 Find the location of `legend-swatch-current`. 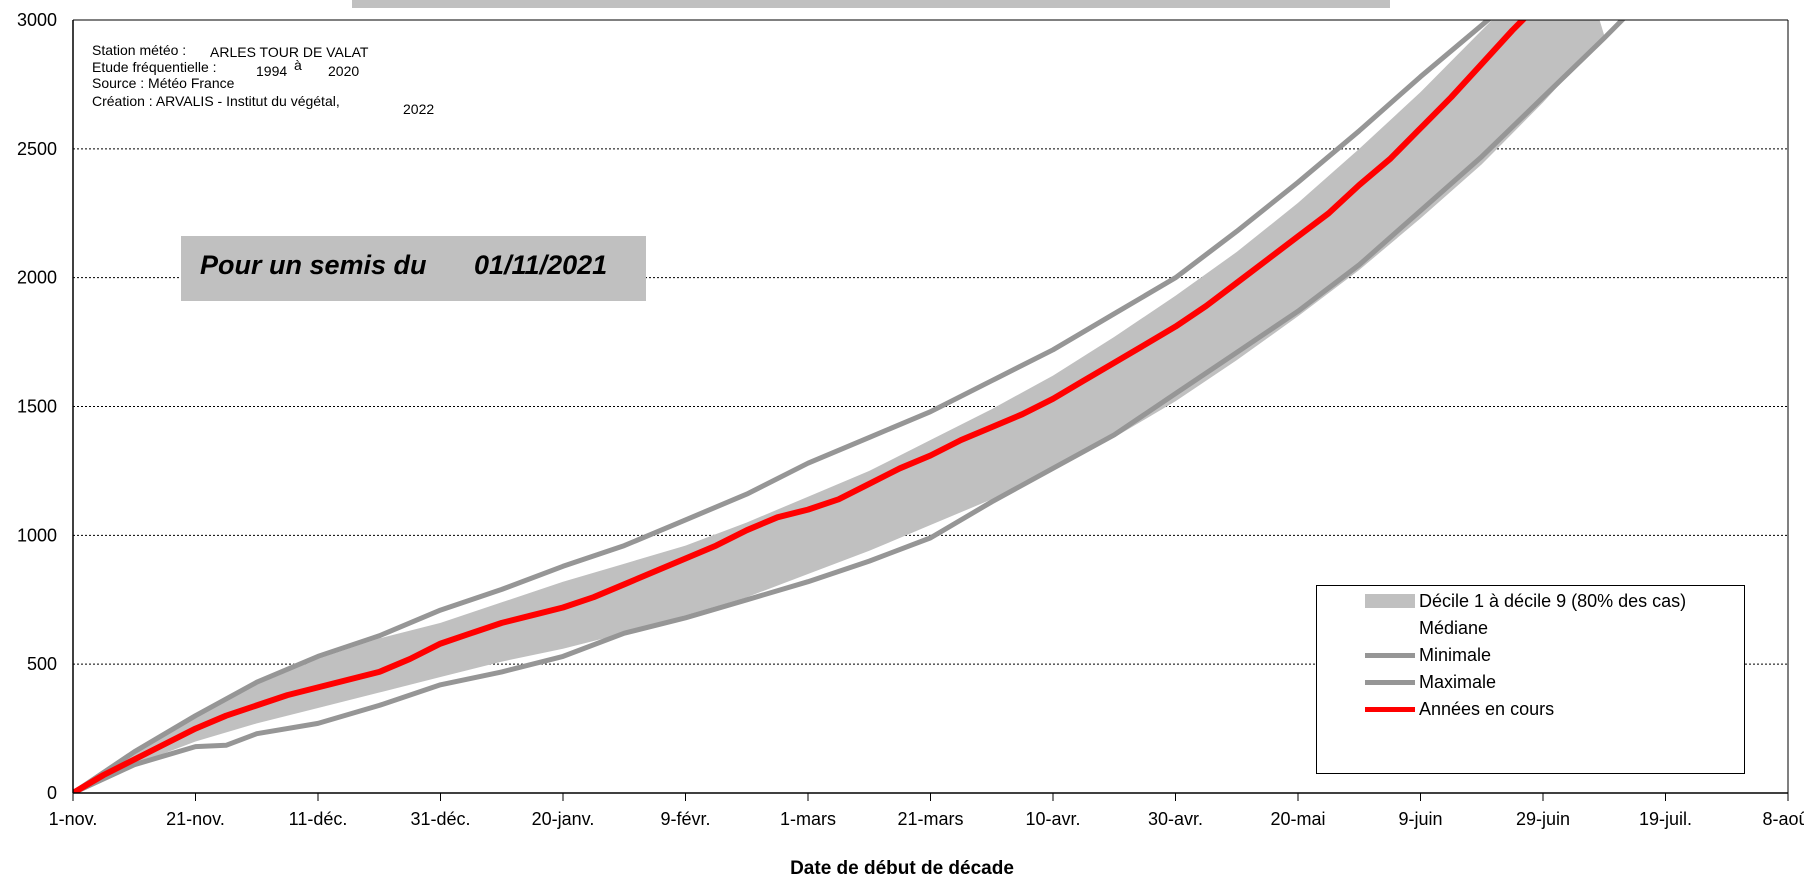

legend-swatch-current is located at coordinates (1390, 709).